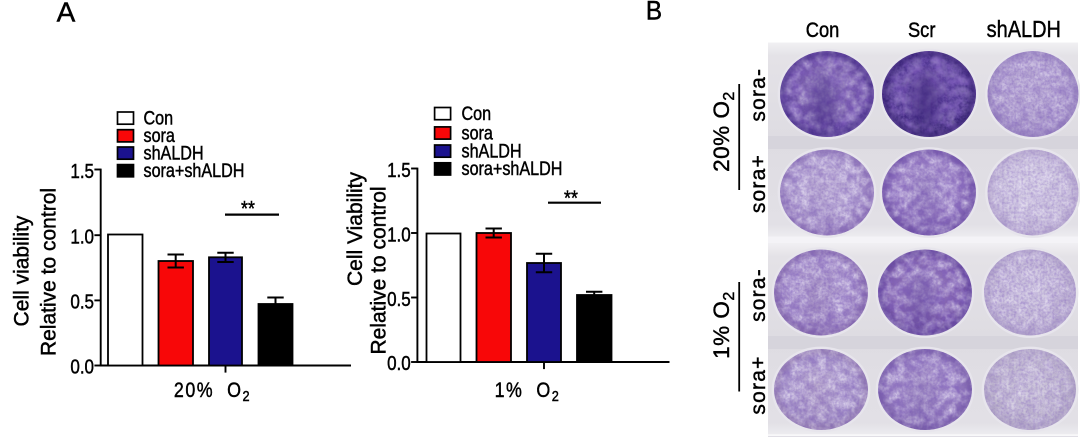 This screenshot has height=438, width=1080. I want to click on svg-text: Scr, so click(922, 31).